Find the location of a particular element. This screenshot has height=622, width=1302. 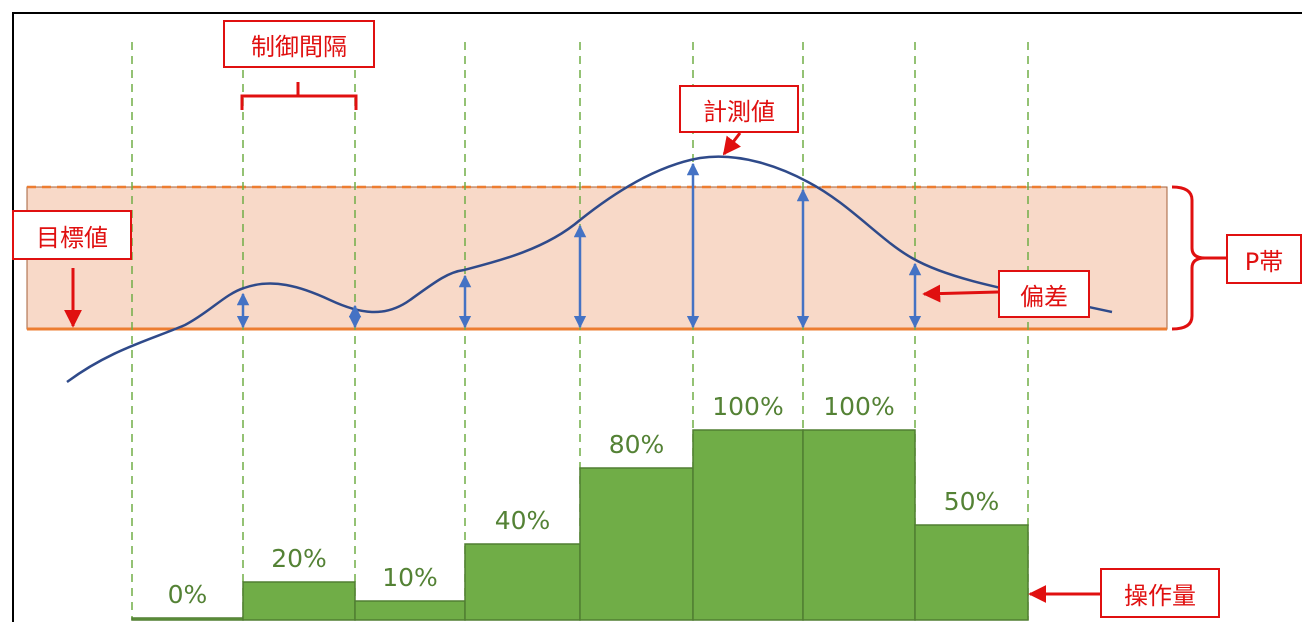

deviation-pointer is located at coordinates (960, 293).